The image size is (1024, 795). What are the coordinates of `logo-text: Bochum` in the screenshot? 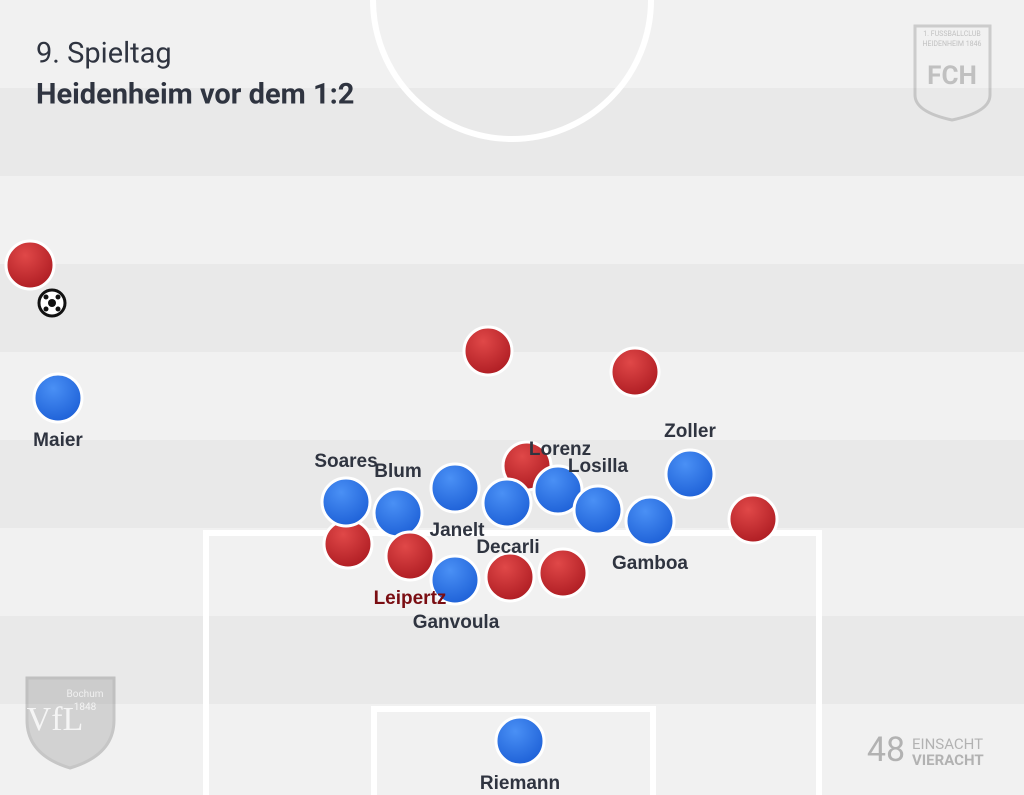 It's located at (85, 694).